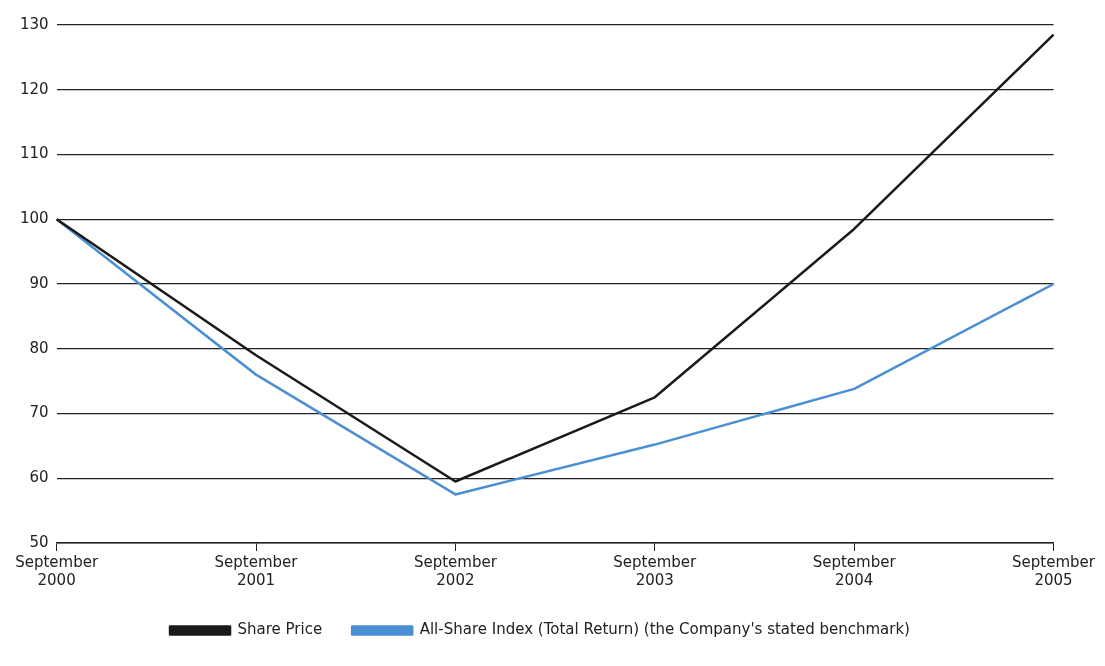 This screenshot has height=666, width=1105. I want to click on x-tick-label: September 2004, so click(854, 570).